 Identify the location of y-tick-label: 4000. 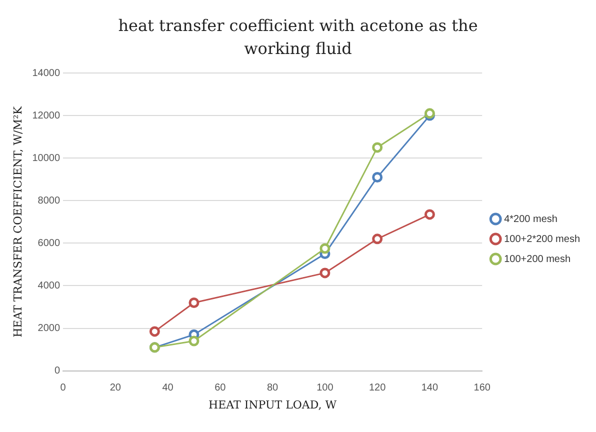
(49, 286).